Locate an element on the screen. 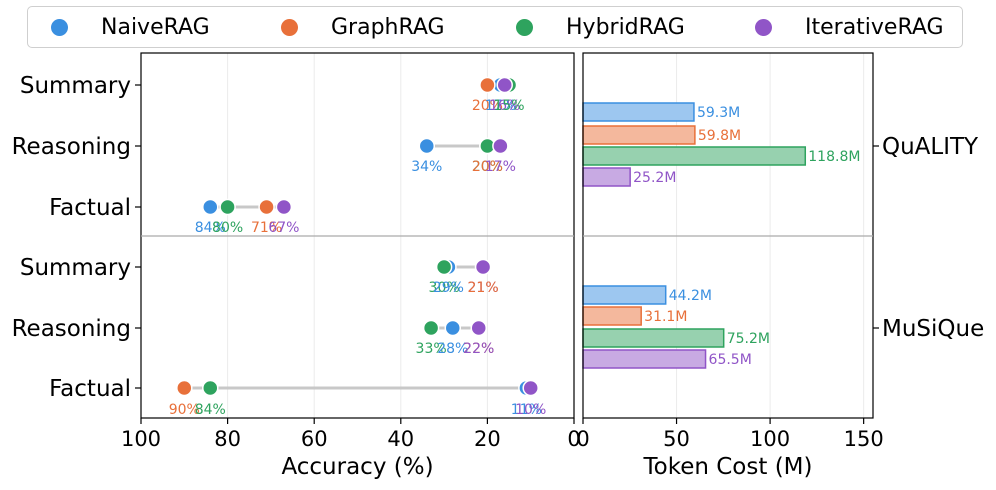  point-naiverag-musique-reasoning is located at coordinates (453, 328).